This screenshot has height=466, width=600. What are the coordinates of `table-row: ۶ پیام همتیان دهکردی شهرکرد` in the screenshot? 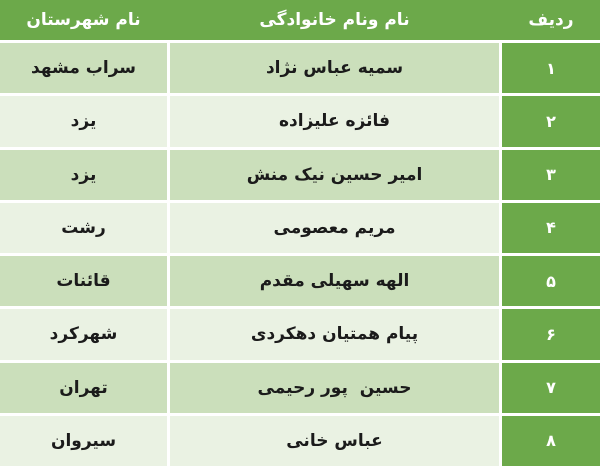 It's located at (300, 334).